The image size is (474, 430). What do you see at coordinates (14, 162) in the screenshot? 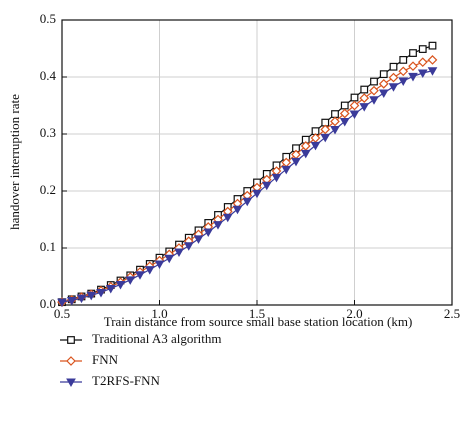
I see `y-axis-label: handover interruption rate` at bounding box center [14, 162].